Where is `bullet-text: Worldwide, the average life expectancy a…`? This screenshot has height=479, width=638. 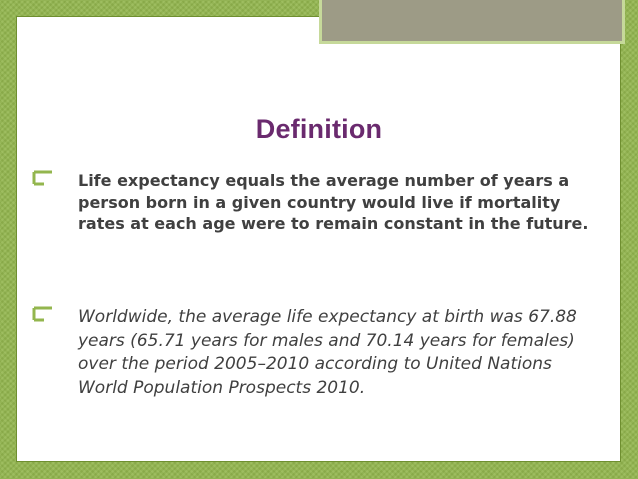 bullet-text: Worldwide, the average life expectancy a… is located at coordinates (327, 352).